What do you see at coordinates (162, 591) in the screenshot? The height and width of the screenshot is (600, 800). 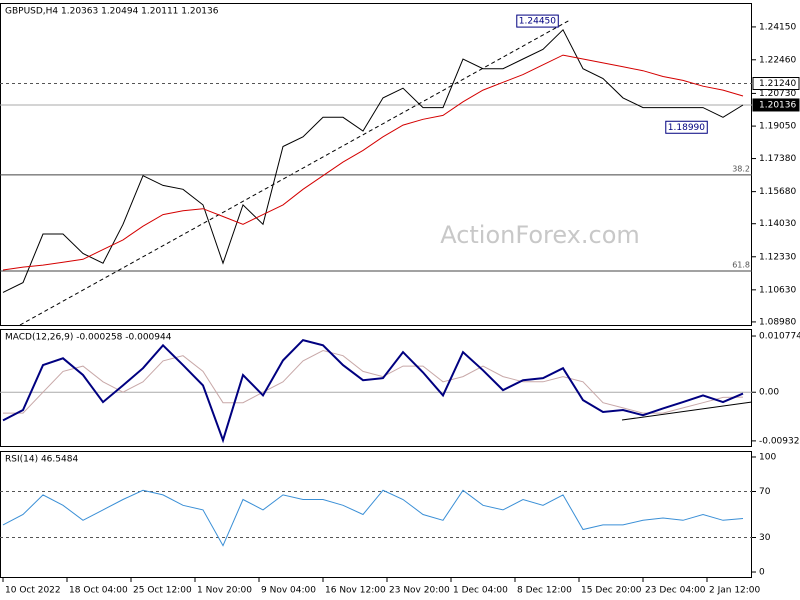 I see `x-tick-label: 25 Oct 12:00` at bounding box center [162, 591].